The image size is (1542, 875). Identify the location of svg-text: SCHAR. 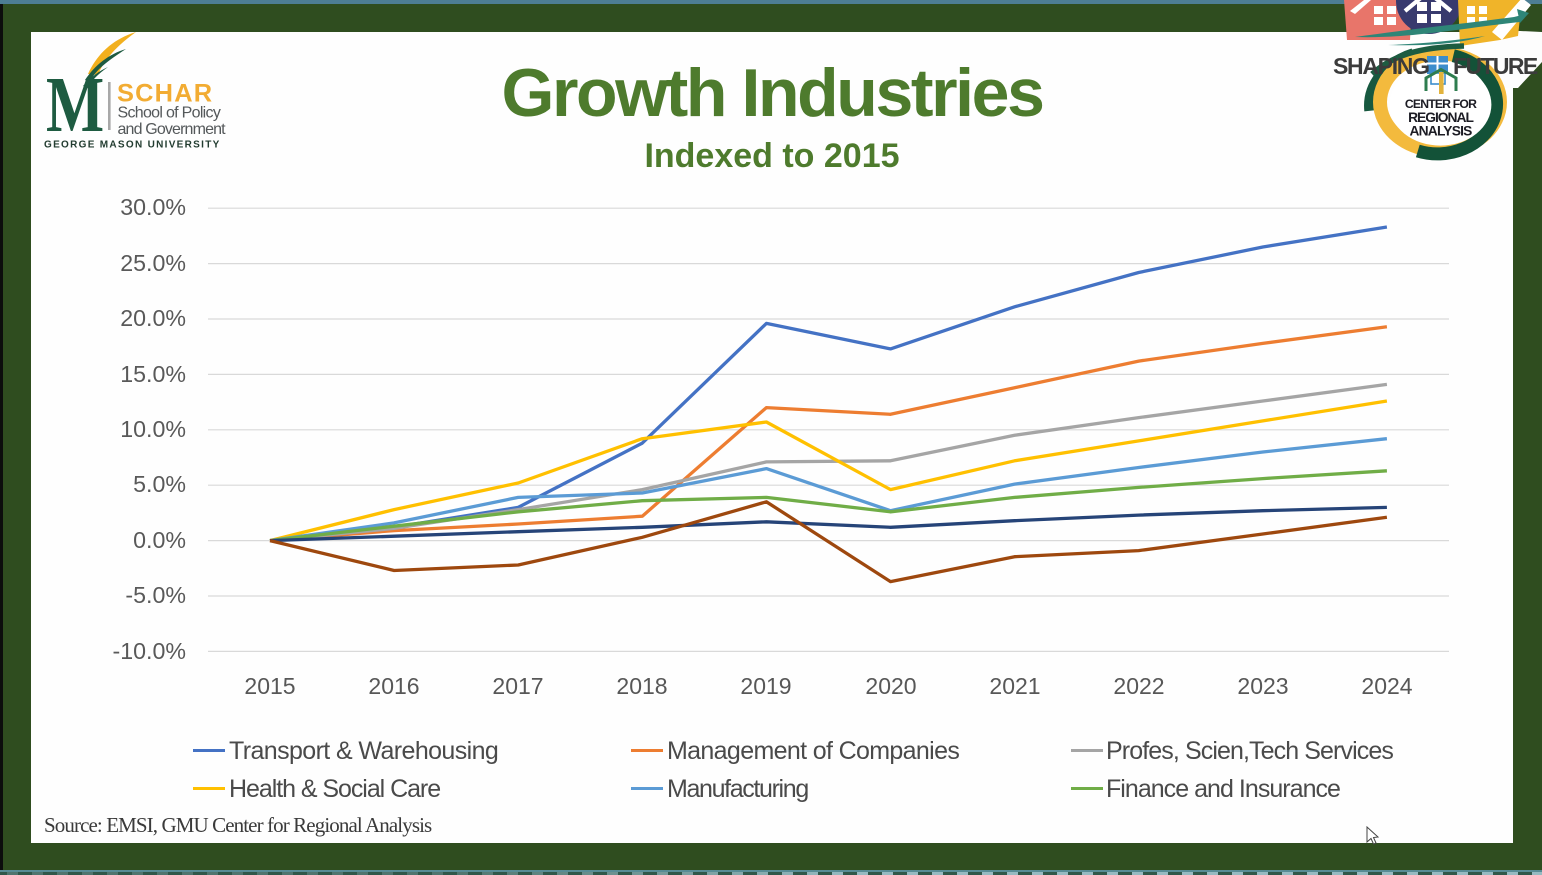
(165, 94).